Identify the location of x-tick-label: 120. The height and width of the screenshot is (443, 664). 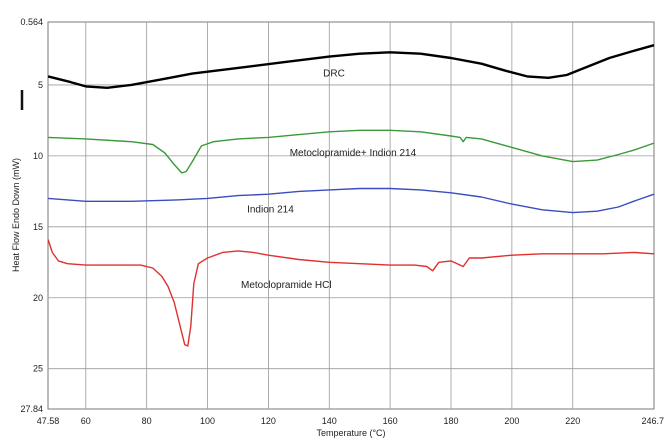
(268, 421).